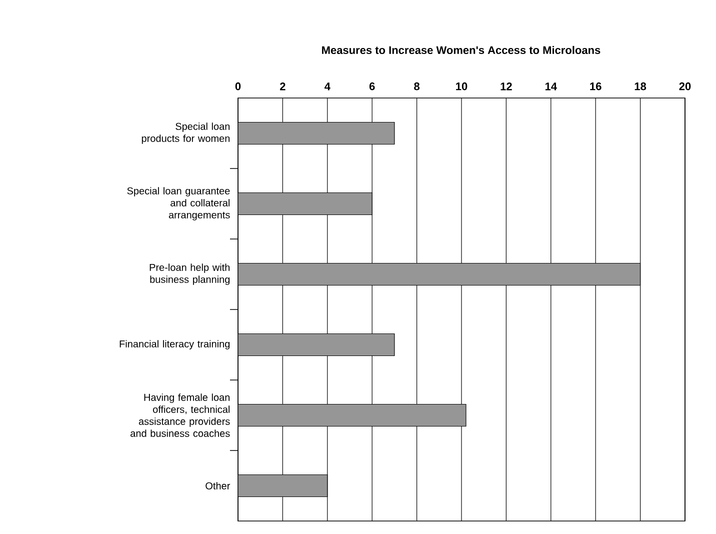 The height and width of the screenshot is (534, 716). I want to click on x-tick-label: 20, so click(685, 86).